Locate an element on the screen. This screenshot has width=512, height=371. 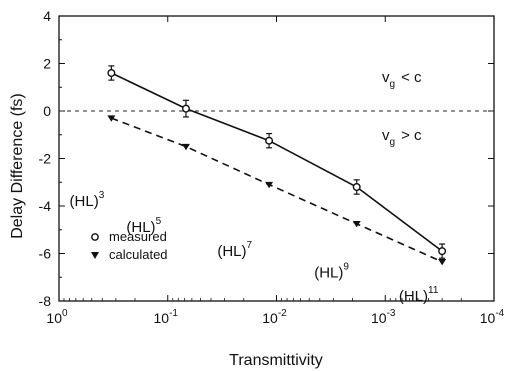
legend-marker-measured is located at coordinates (95, 237).